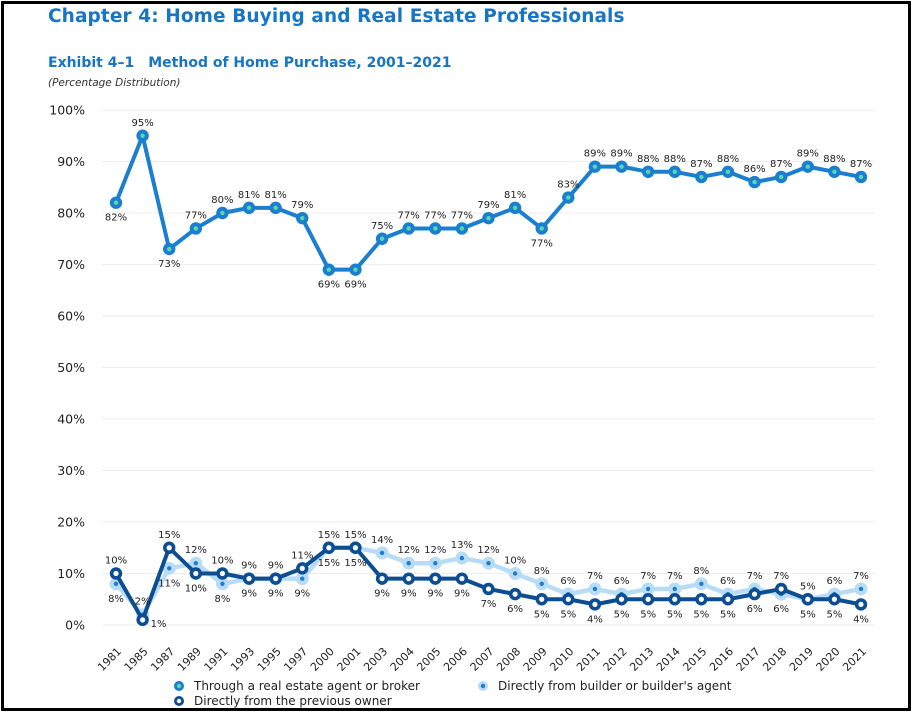 The height and width of the screenshot is (718, 918). What do you see at coordinates (488, 205) in the screenshot?
I see `data-label-agent: 79%` at bounding box center [488, 205].